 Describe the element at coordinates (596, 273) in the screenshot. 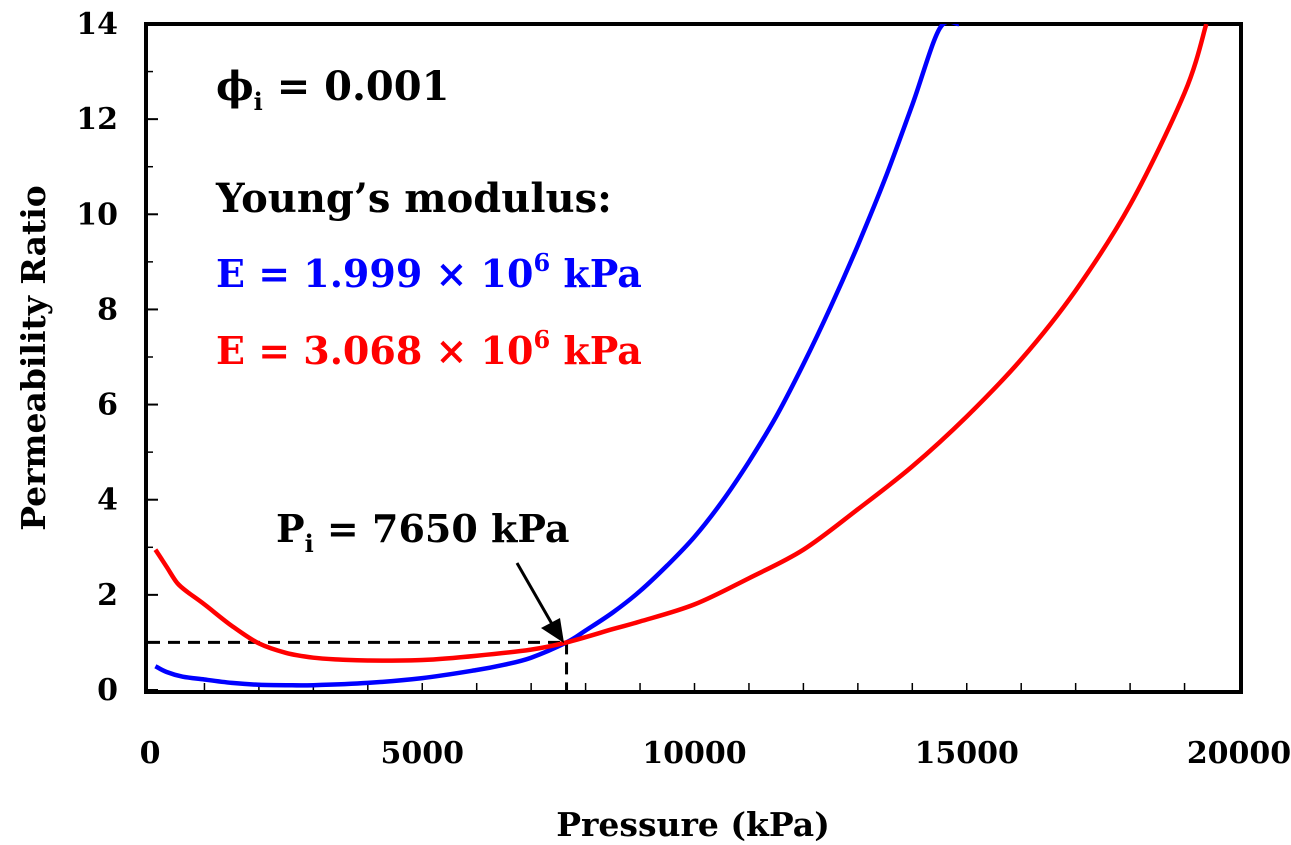

I see `blue-label-suffix: kPa` at that location.